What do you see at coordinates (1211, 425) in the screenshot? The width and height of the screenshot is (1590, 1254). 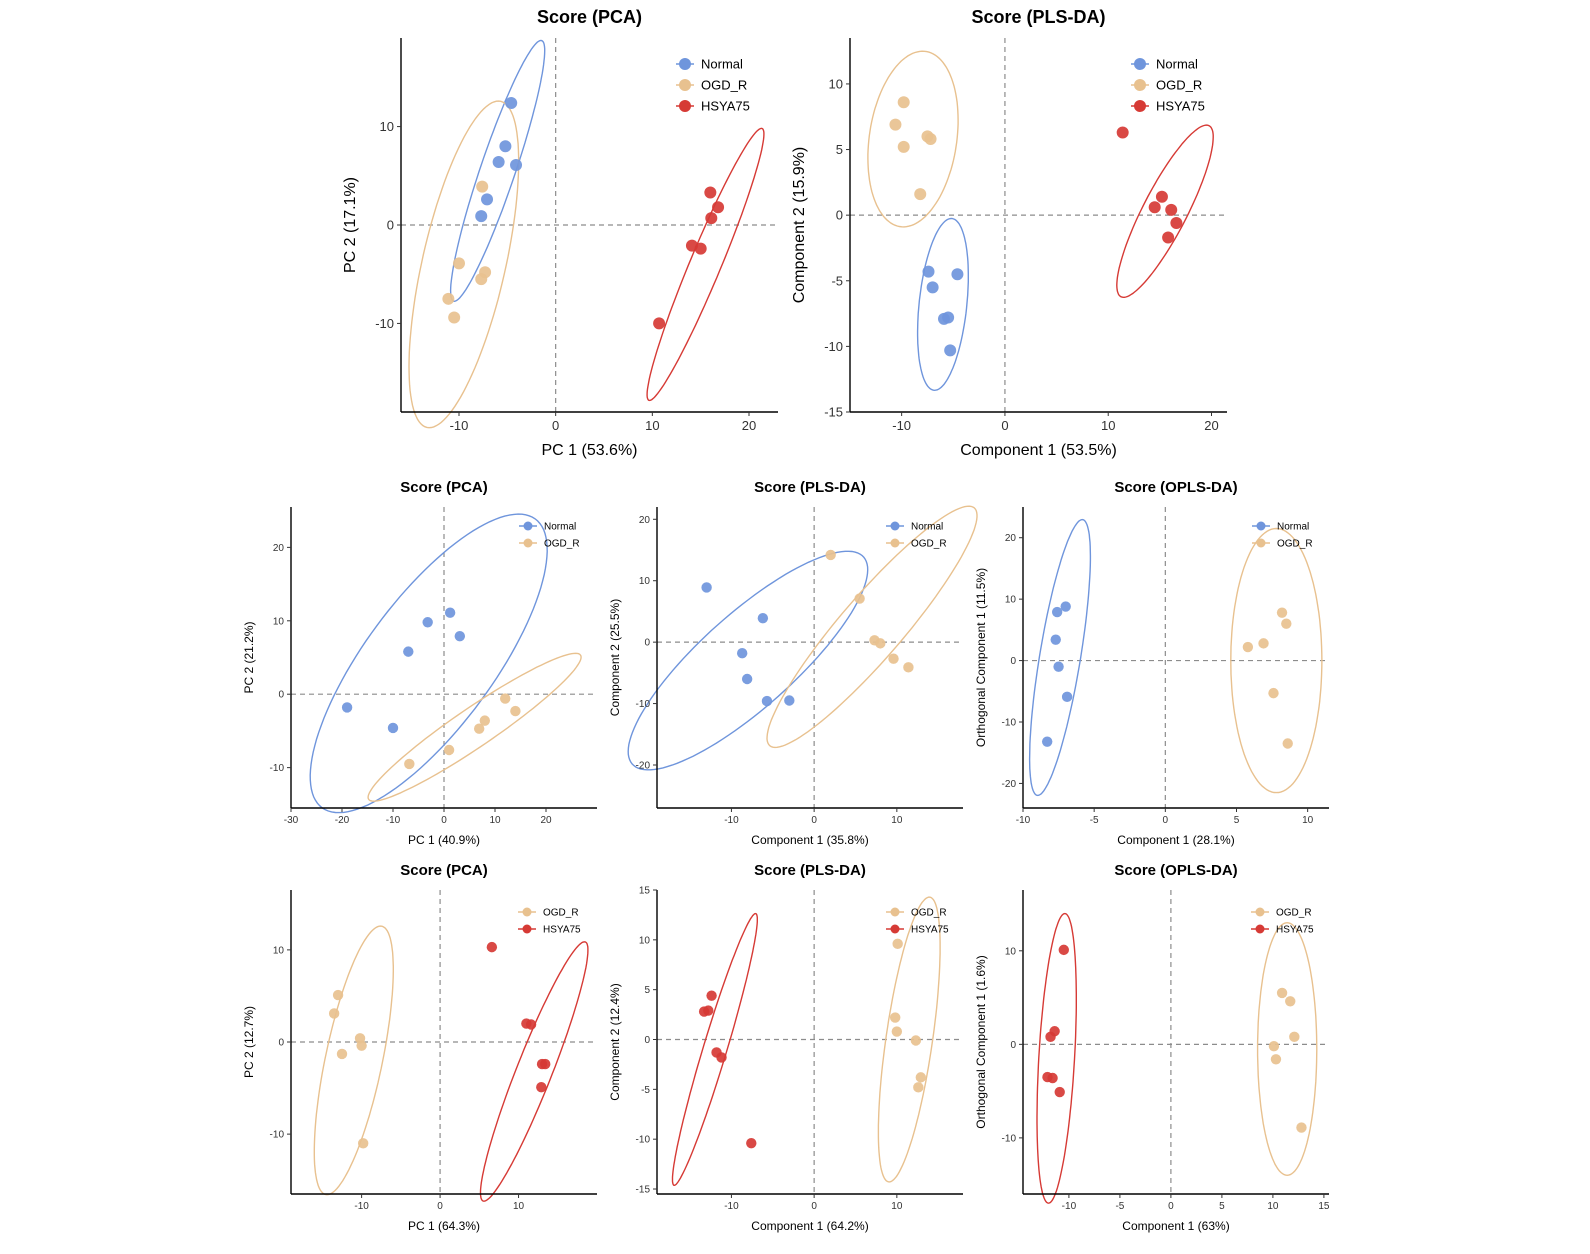 I see `x-tick-label: 20` at bounding box center [1211, 425].